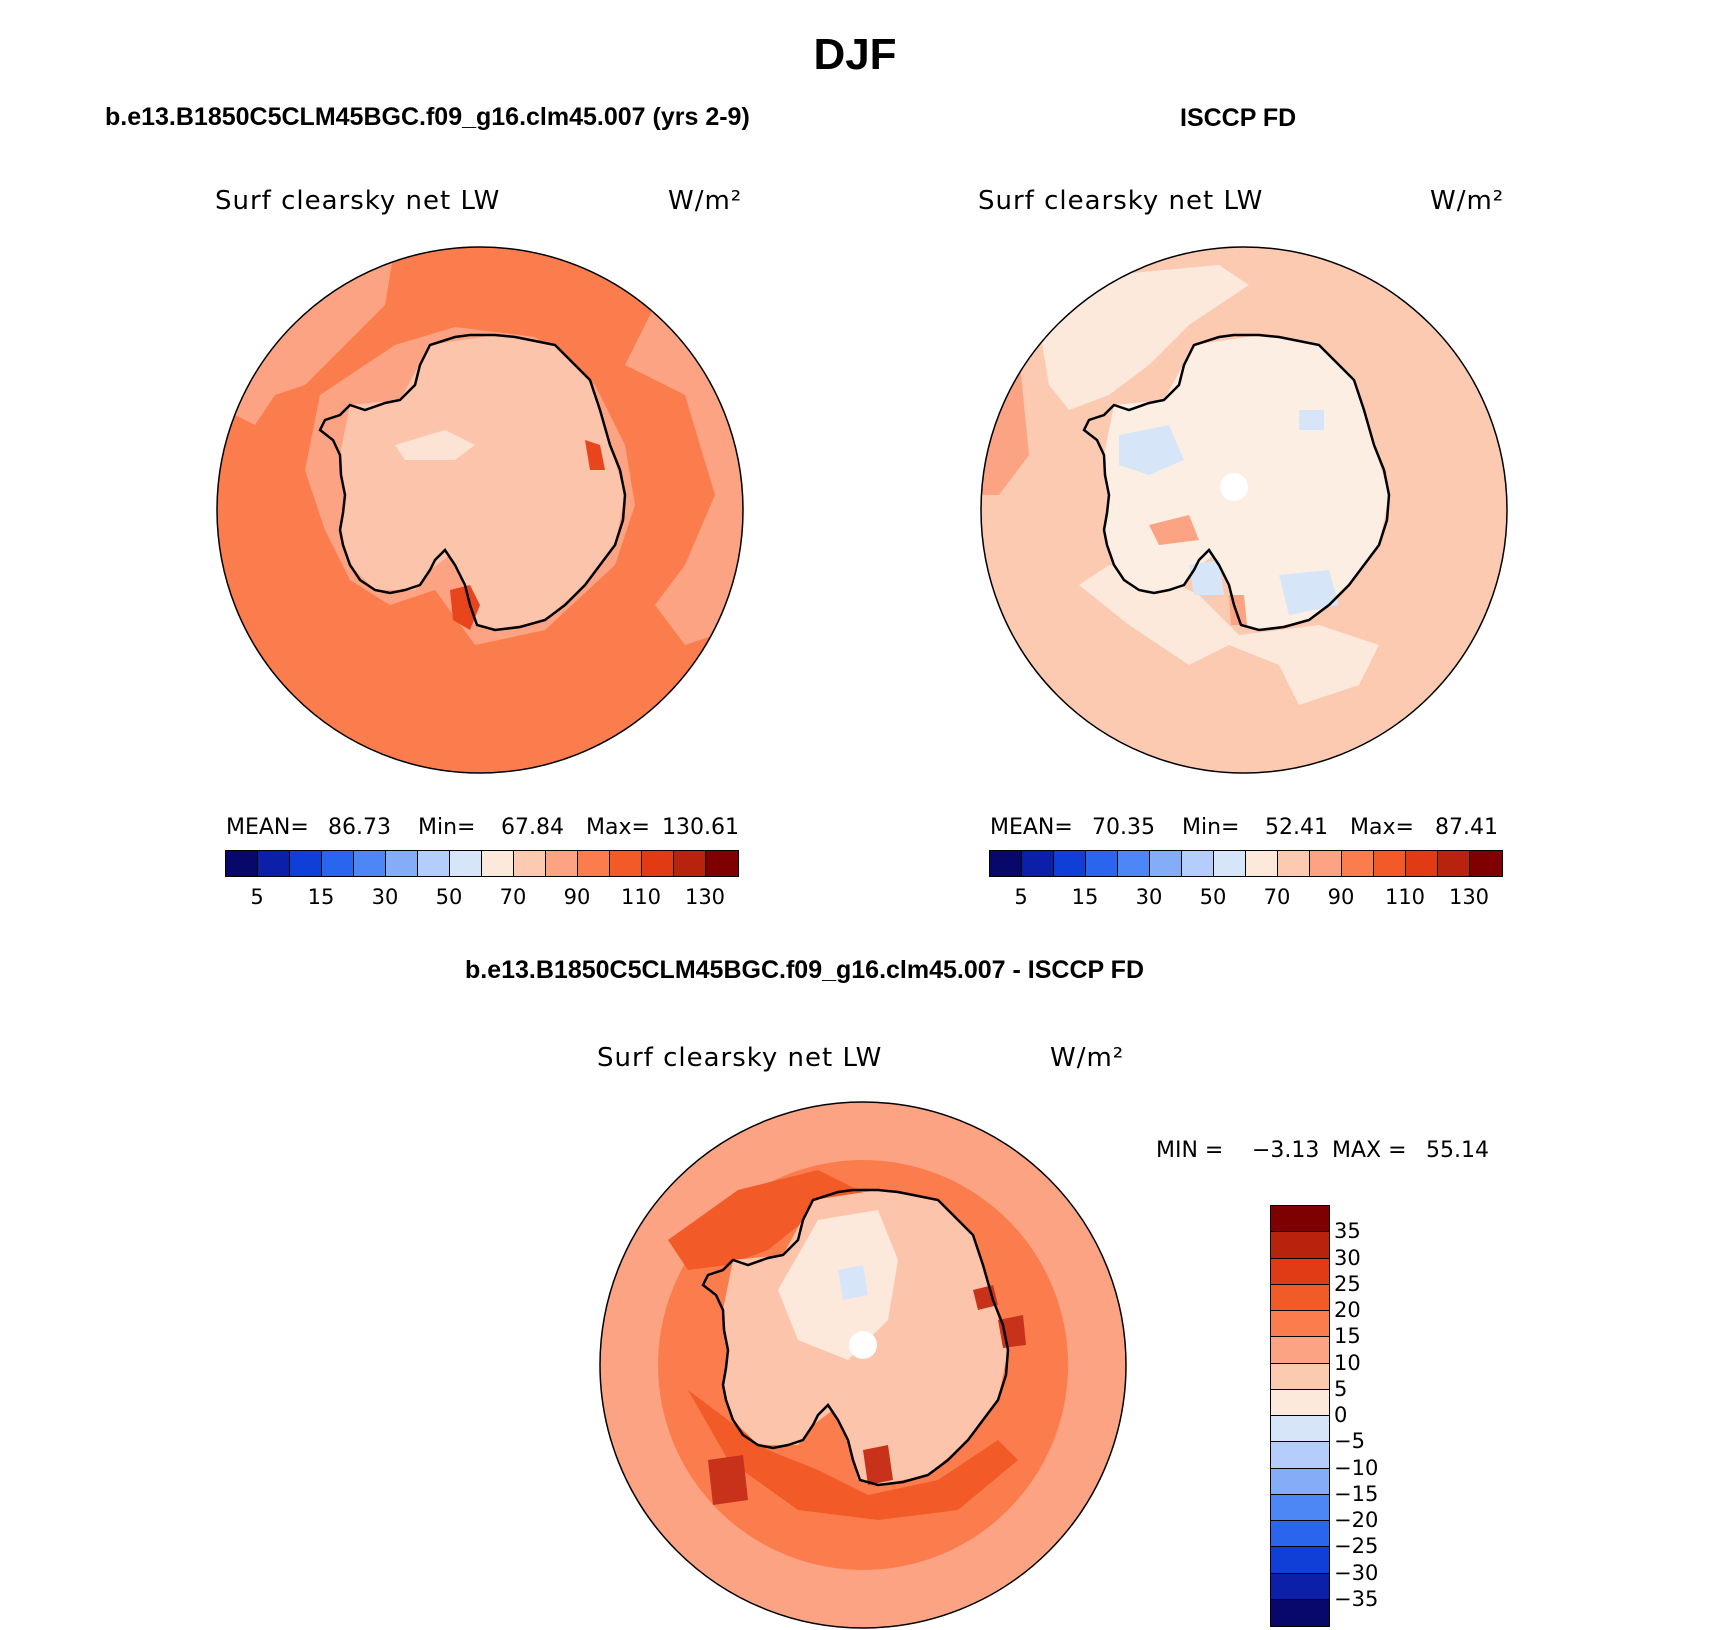  What do you see at coordinates (1190, 1150) in the screenshot?
I see `diff-min-label: MIN =` at bounding box center [1190, 1150].